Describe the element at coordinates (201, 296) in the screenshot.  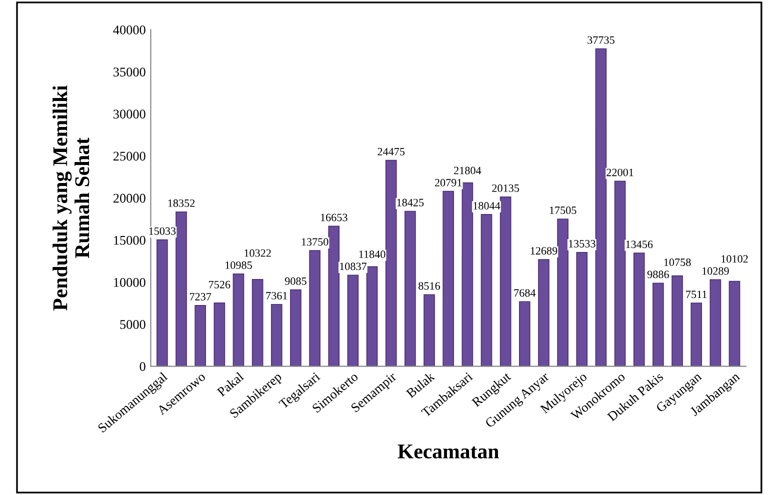
I see `data-label: 7237` at that location.